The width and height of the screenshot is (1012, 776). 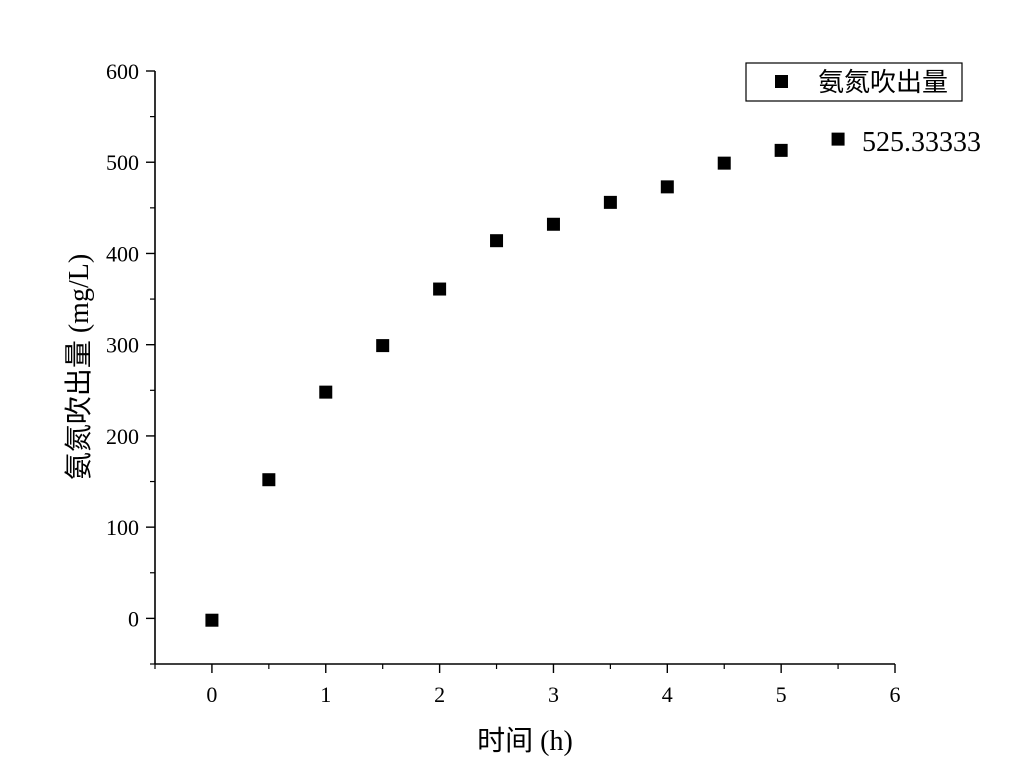 What do you see at coordinates (130, 362) in the screenshot?
I see `y-axis-ticks: 0 100 200 300 400 500 600` at bounding box center [130, 362].